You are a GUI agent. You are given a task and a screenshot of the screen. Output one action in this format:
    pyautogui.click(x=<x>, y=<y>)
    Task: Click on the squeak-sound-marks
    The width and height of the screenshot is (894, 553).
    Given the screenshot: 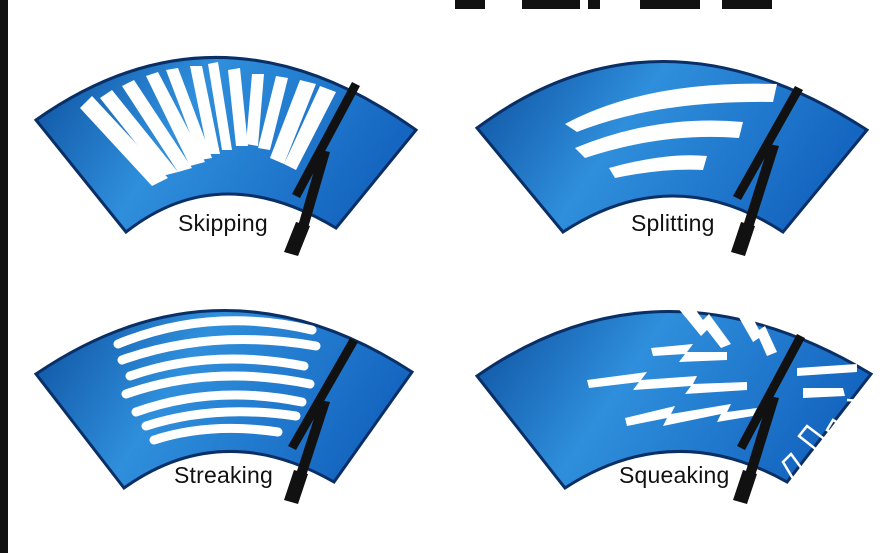 What is the action you would take?
    pyautogui.click(x=722, y=362)
    